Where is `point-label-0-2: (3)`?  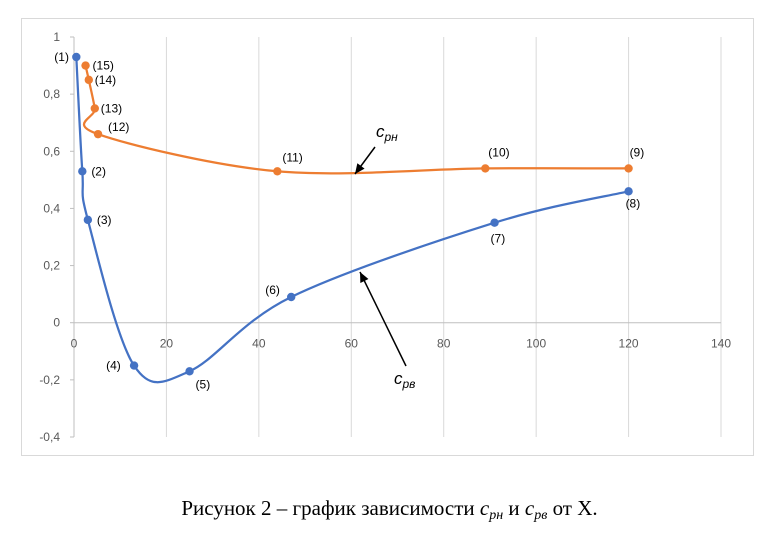
point-label-0-2: (3) is located at coordinates (104, 220).